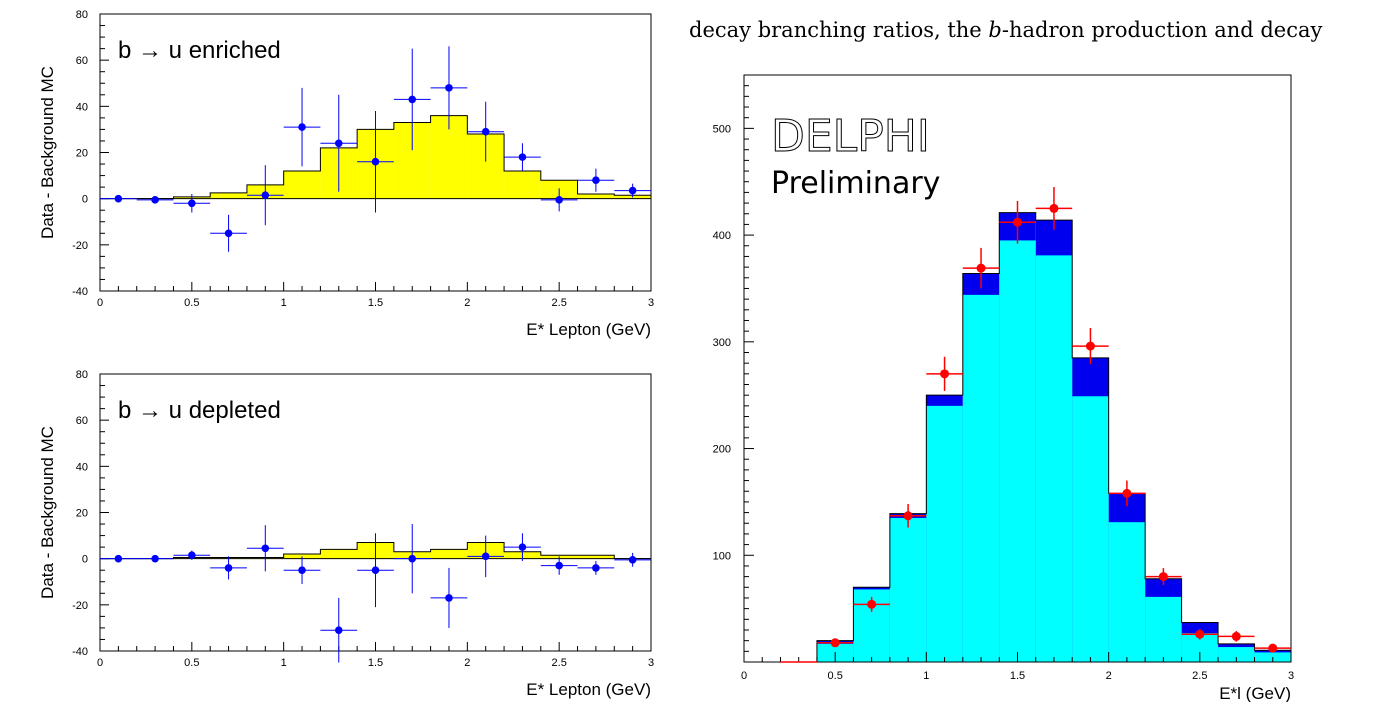  Describe the element at coordinates (855, 183) in the screenshot. I see `chart-subtitle: Preliminary` at that location.